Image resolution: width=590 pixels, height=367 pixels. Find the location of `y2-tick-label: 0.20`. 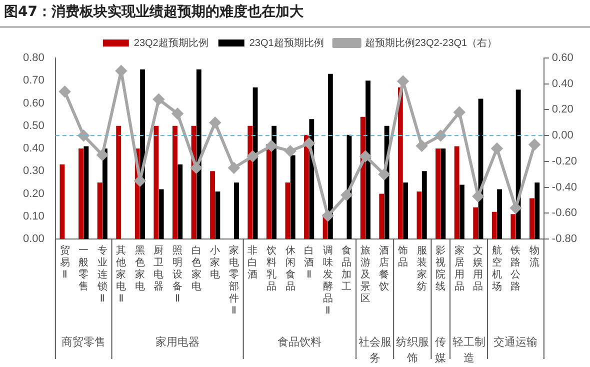

y2-tick-label: 0.20 is located at coordinates (563, 110).